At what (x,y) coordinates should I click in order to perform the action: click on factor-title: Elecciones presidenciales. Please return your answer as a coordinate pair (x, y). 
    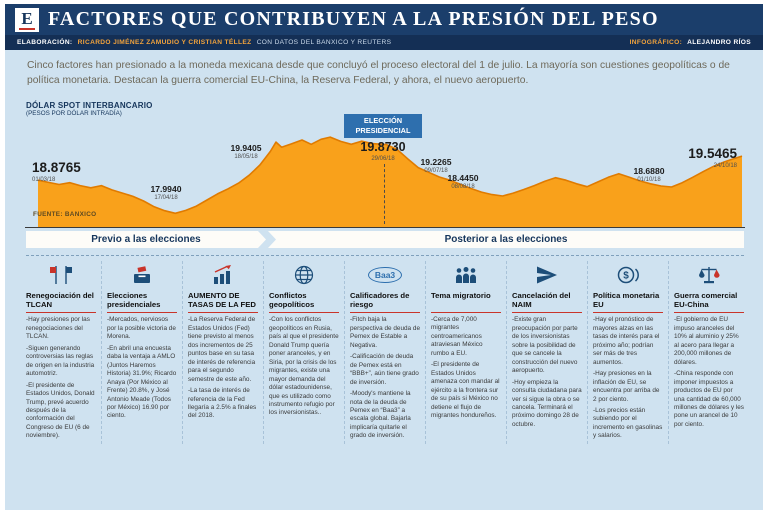
    Looking at the image, I should click on (142, 302).